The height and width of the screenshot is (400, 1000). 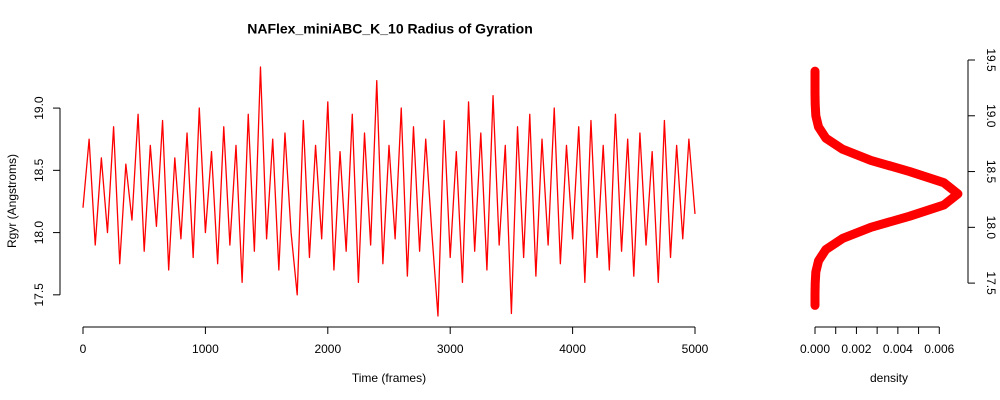 I want to click on x-tick-label: 5000, so click(x=695, y=349).